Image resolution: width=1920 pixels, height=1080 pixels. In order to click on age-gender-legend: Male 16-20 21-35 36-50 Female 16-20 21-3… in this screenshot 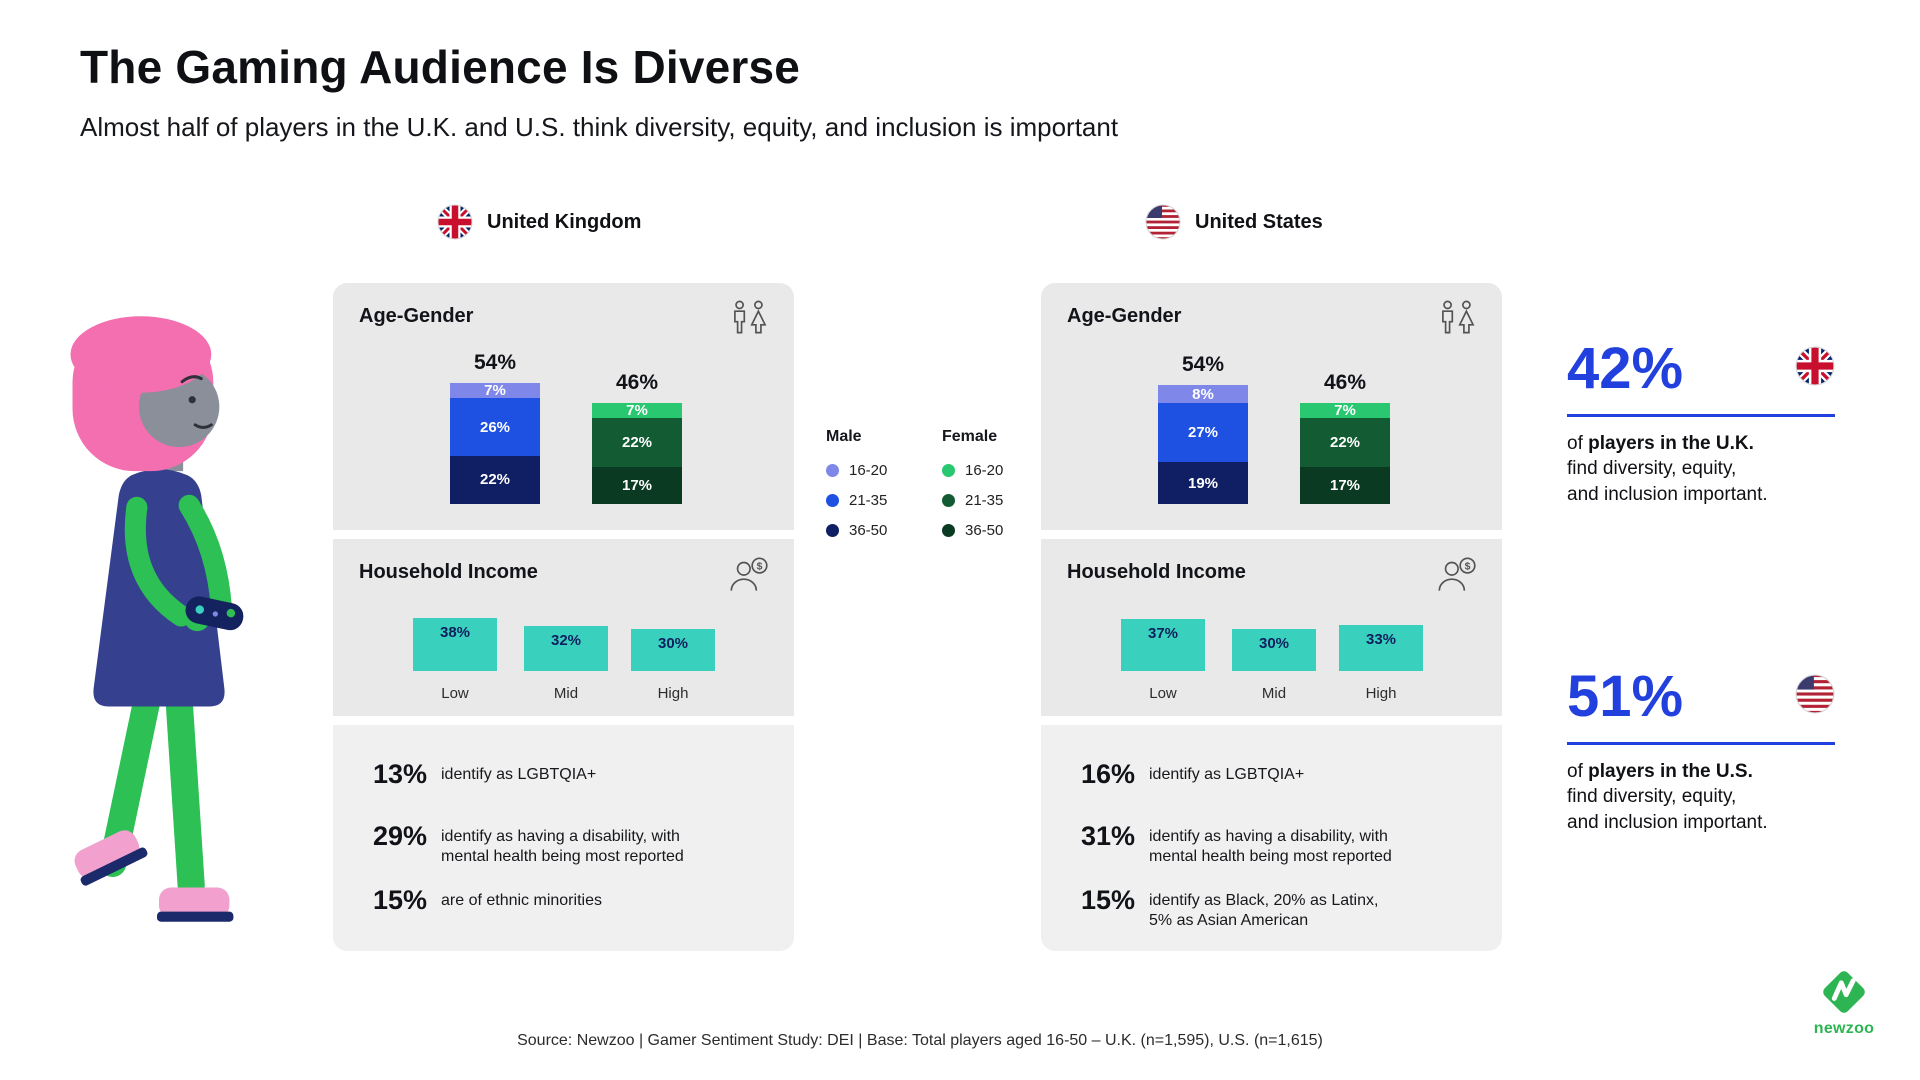, I will do `click(929, 490)`.